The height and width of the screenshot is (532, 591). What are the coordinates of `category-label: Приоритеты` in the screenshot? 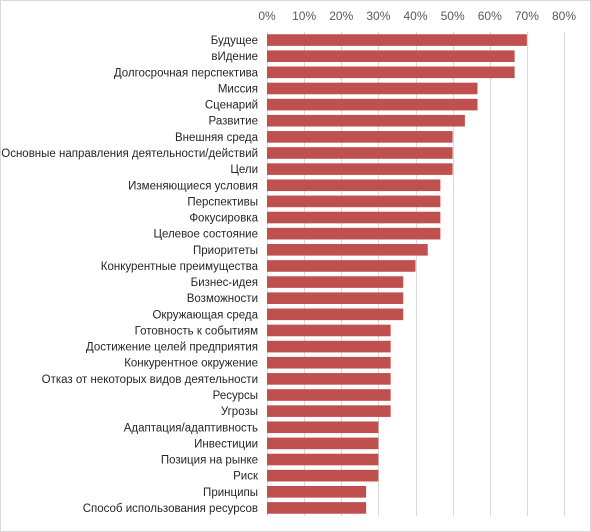 It's located at (225, 251).